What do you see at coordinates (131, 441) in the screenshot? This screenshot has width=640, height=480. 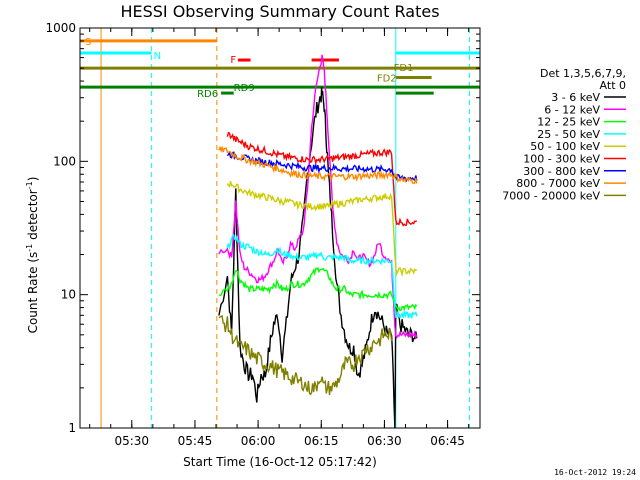 I see `x-tick-label-0: 05:30` at bounding box center [131, 441].